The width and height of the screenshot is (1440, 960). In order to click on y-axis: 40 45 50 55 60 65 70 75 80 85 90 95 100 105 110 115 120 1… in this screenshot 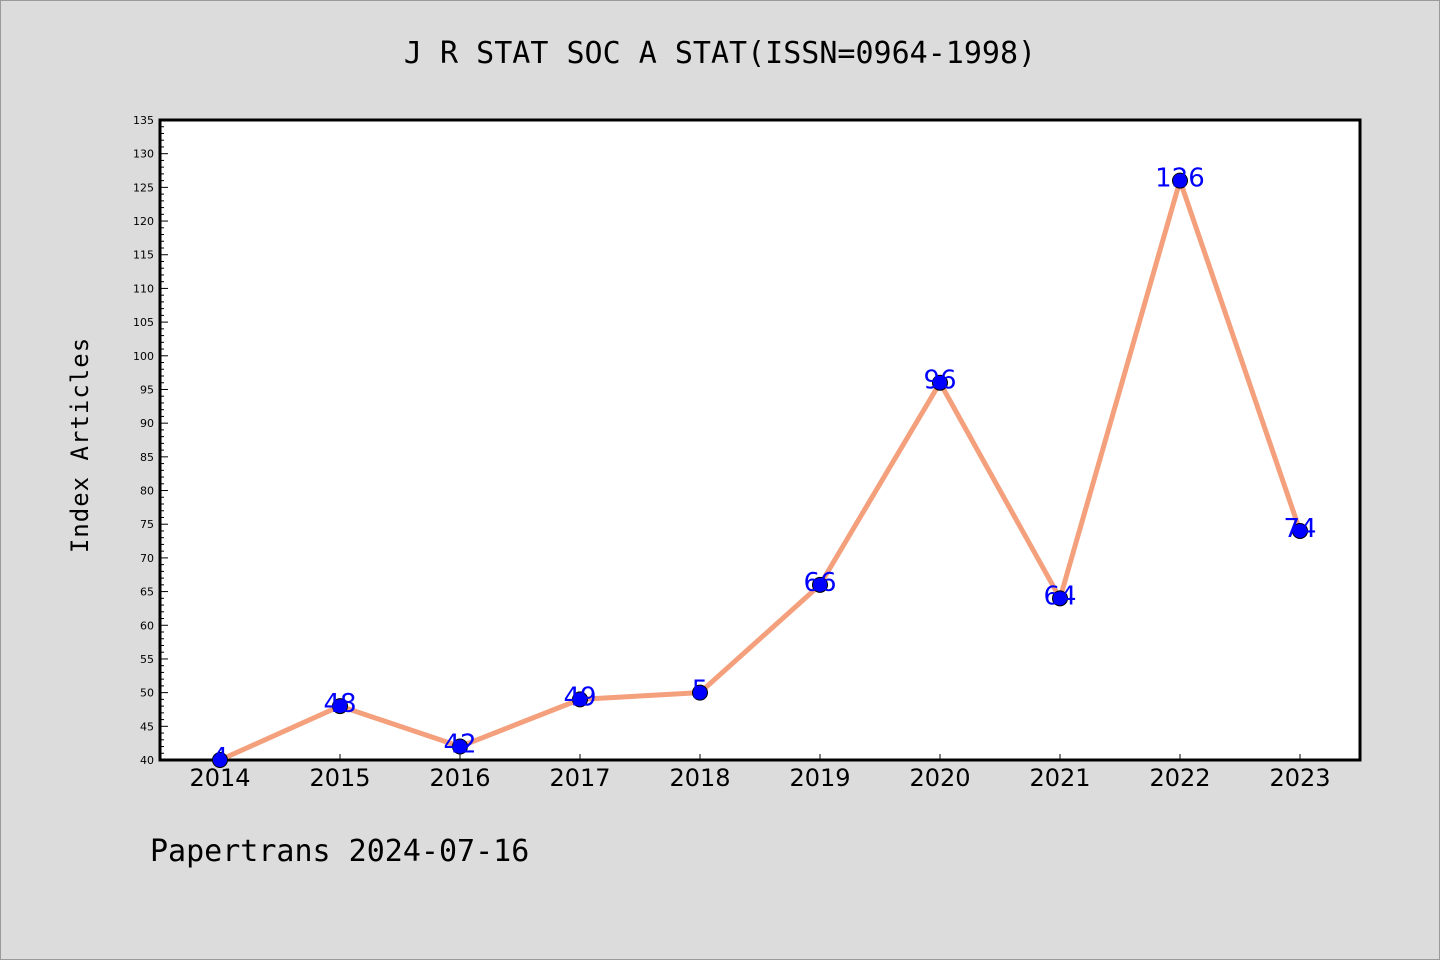, I will do `click(150, 440)`.